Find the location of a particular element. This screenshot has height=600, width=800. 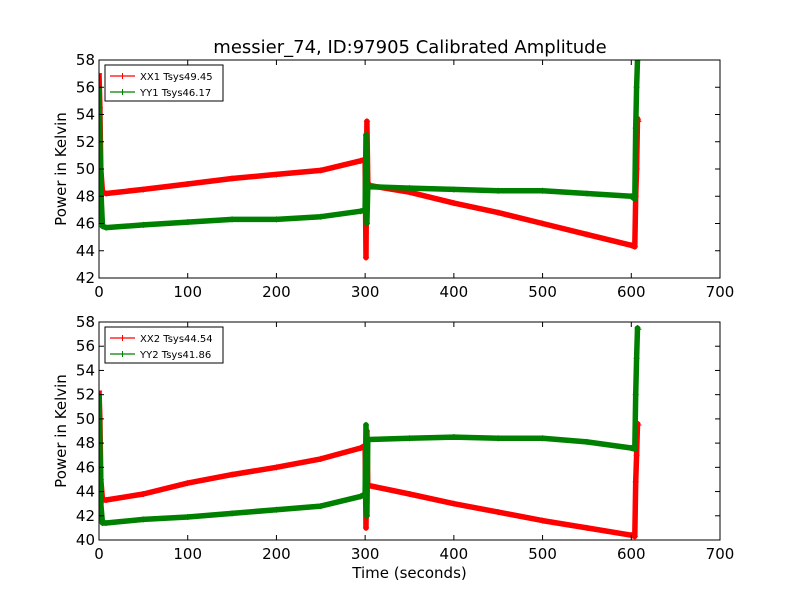

legend-label: XX1 Tsys49.45 is located at coordinates (176, 77).